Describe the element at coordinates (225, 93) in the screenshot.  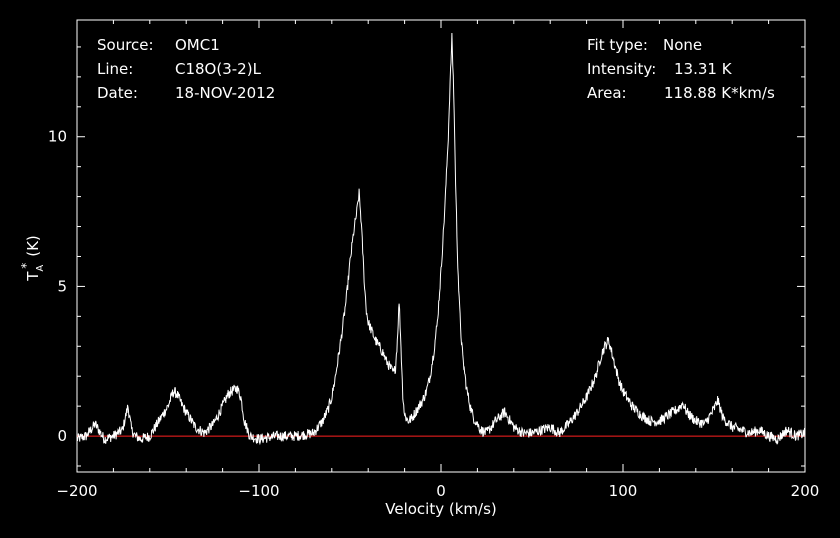
I see `date-value: 18-NOV-2012` at that location.